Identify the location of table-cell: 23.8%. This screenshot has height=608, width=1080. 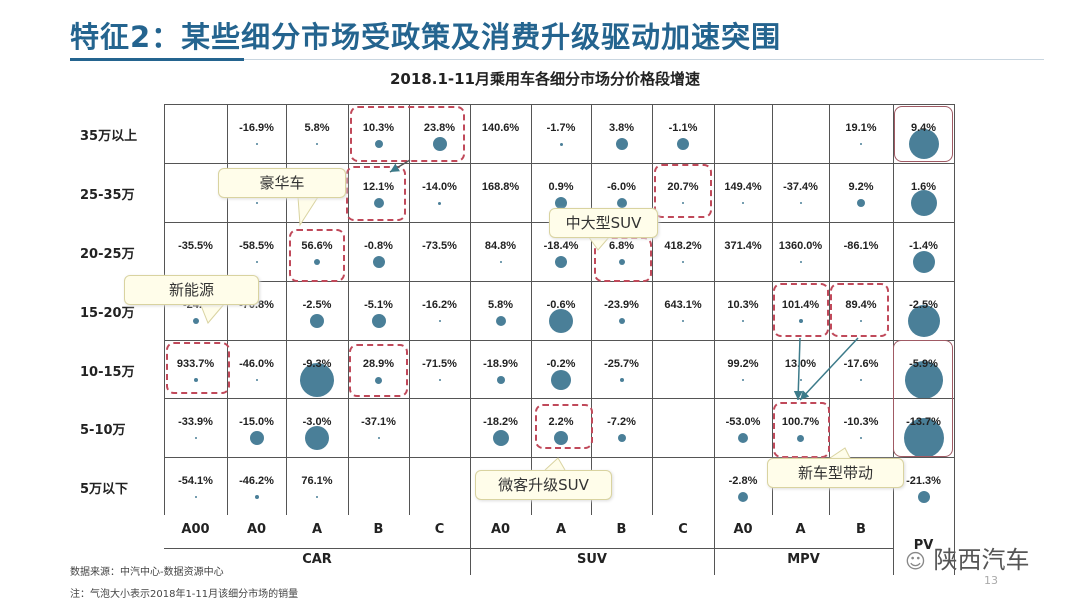
(439, 133).